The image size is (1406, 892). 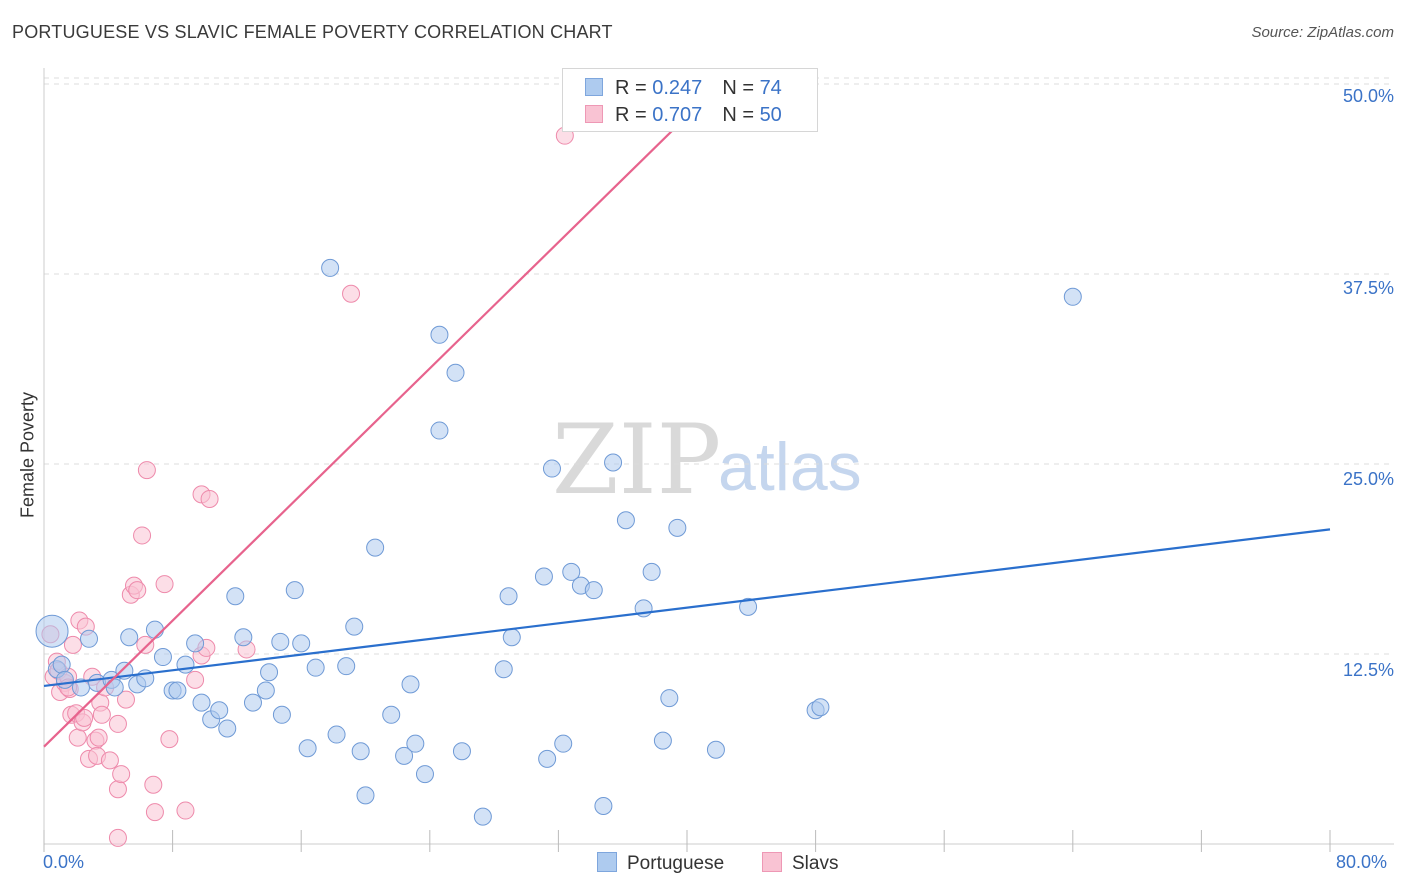 I want to click on y-tick-label: 12.5%, so click(x=1368, y=670).